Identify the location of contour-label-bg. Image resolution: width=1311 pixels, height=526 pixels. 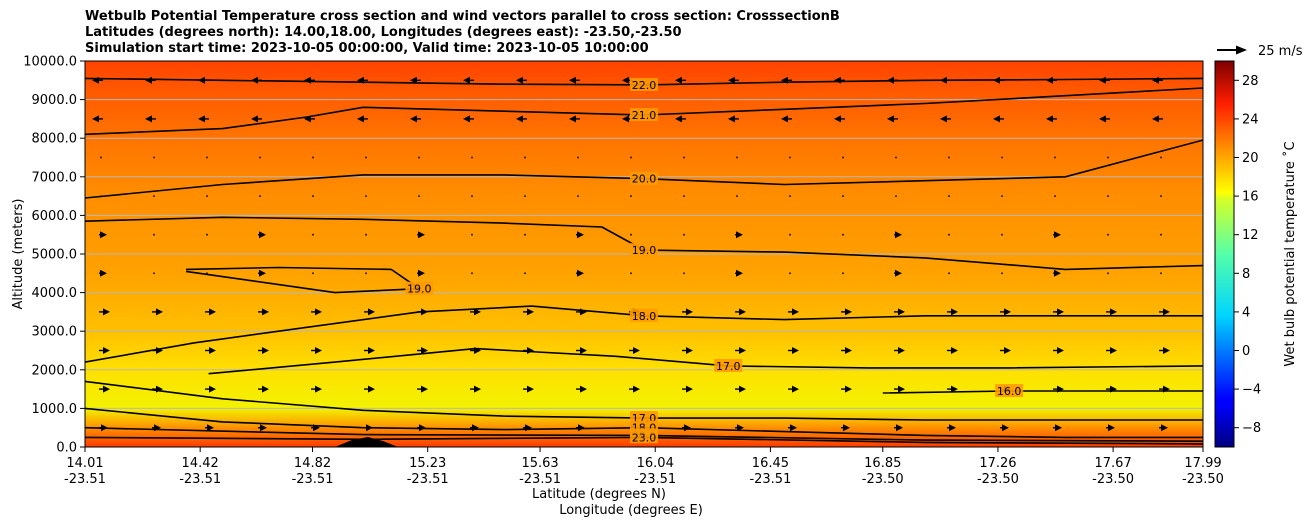
(644, 315).